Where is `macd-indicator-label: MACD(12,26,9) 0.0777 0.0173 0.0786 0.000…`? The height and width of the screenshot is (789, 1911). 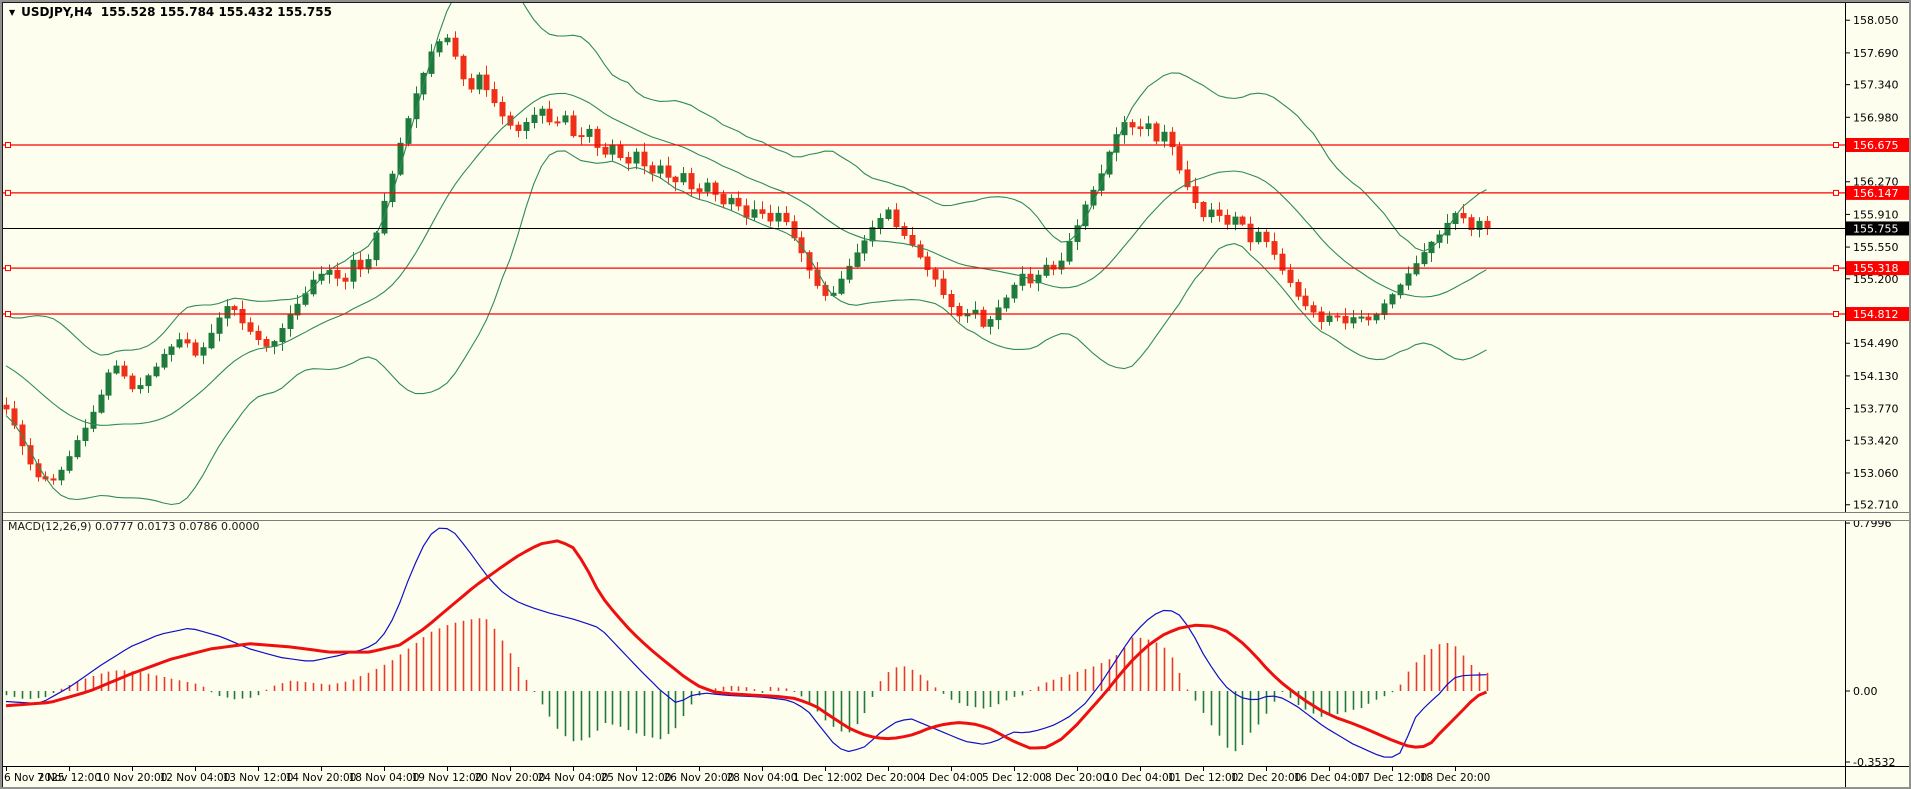
macd-indicator-label: MACD(12,26,9) 0.0777 0.0173 0.0786 0.000… is located at coordinates (134, 526).